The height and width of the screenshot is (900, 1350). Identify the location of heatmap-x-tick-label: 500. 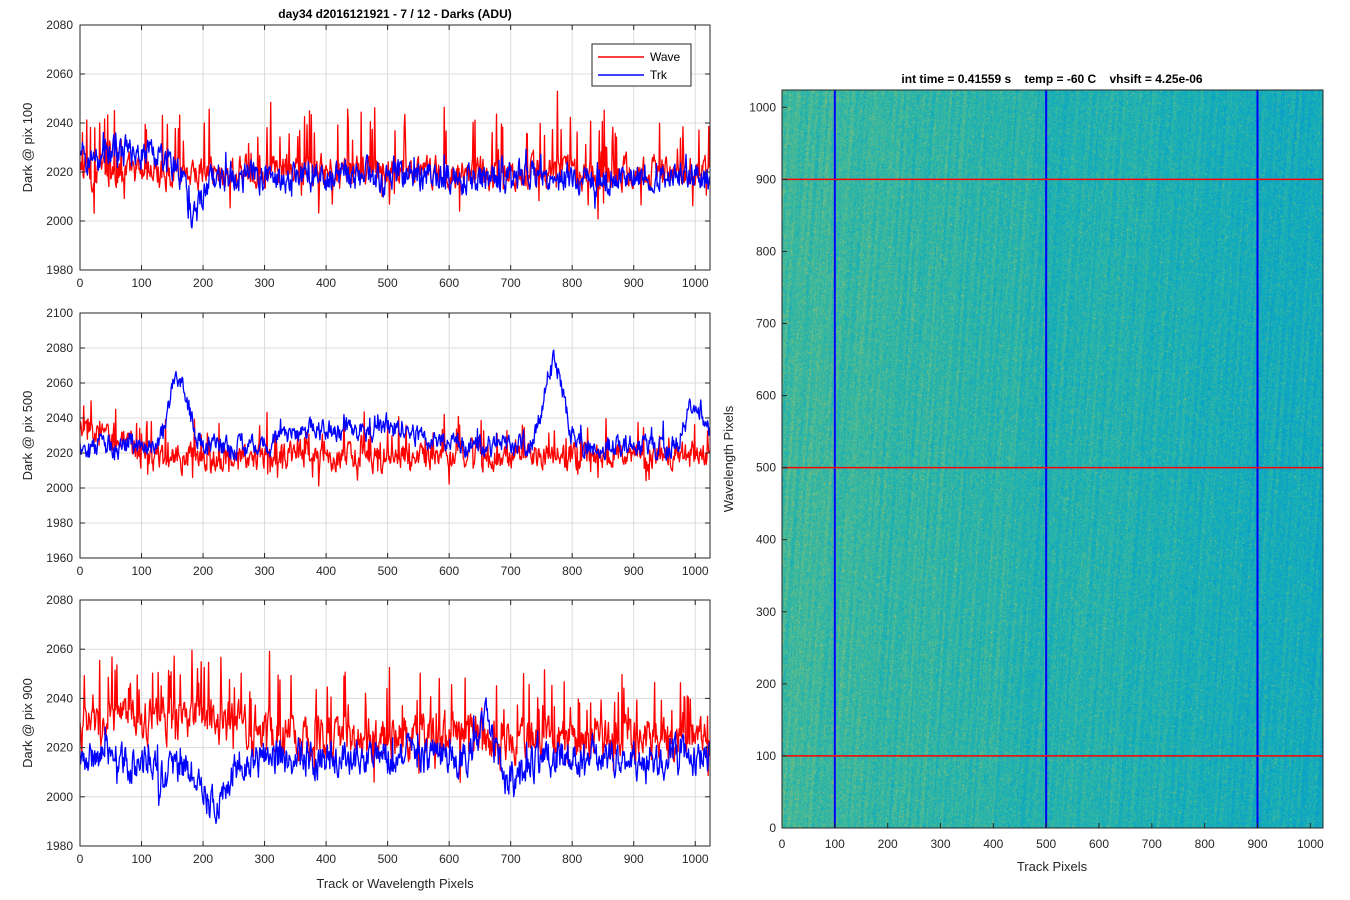
(1046, 844).